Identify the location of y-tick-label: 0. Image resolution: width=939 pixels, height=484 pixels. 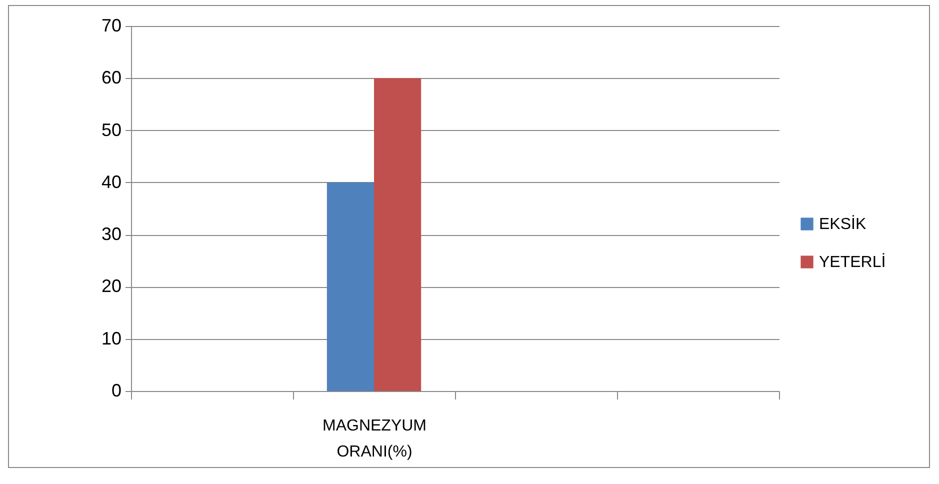
(116, 390).